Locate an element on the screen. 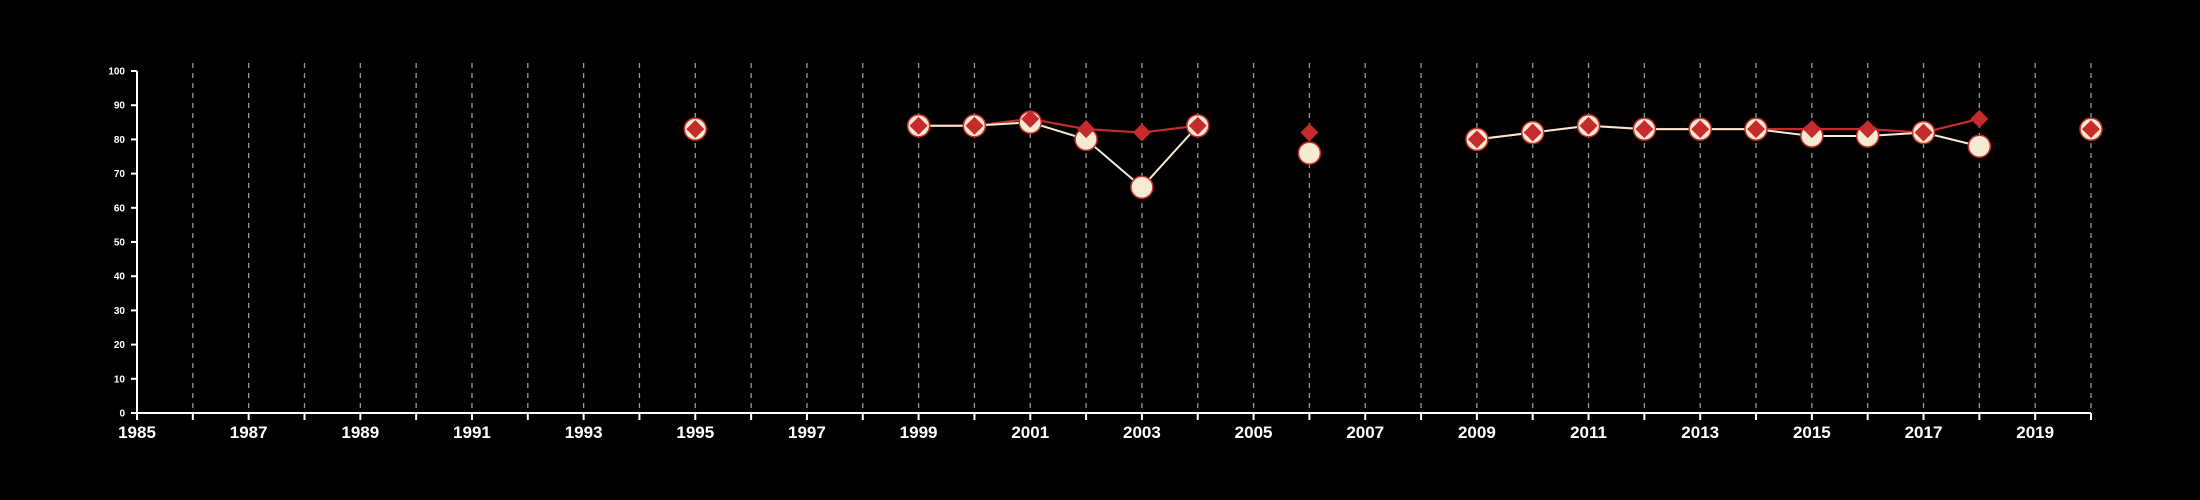 This screenshot has width=2200, height=500. x-tick-label-1999: 1999 is located at coordinates (919, 432).